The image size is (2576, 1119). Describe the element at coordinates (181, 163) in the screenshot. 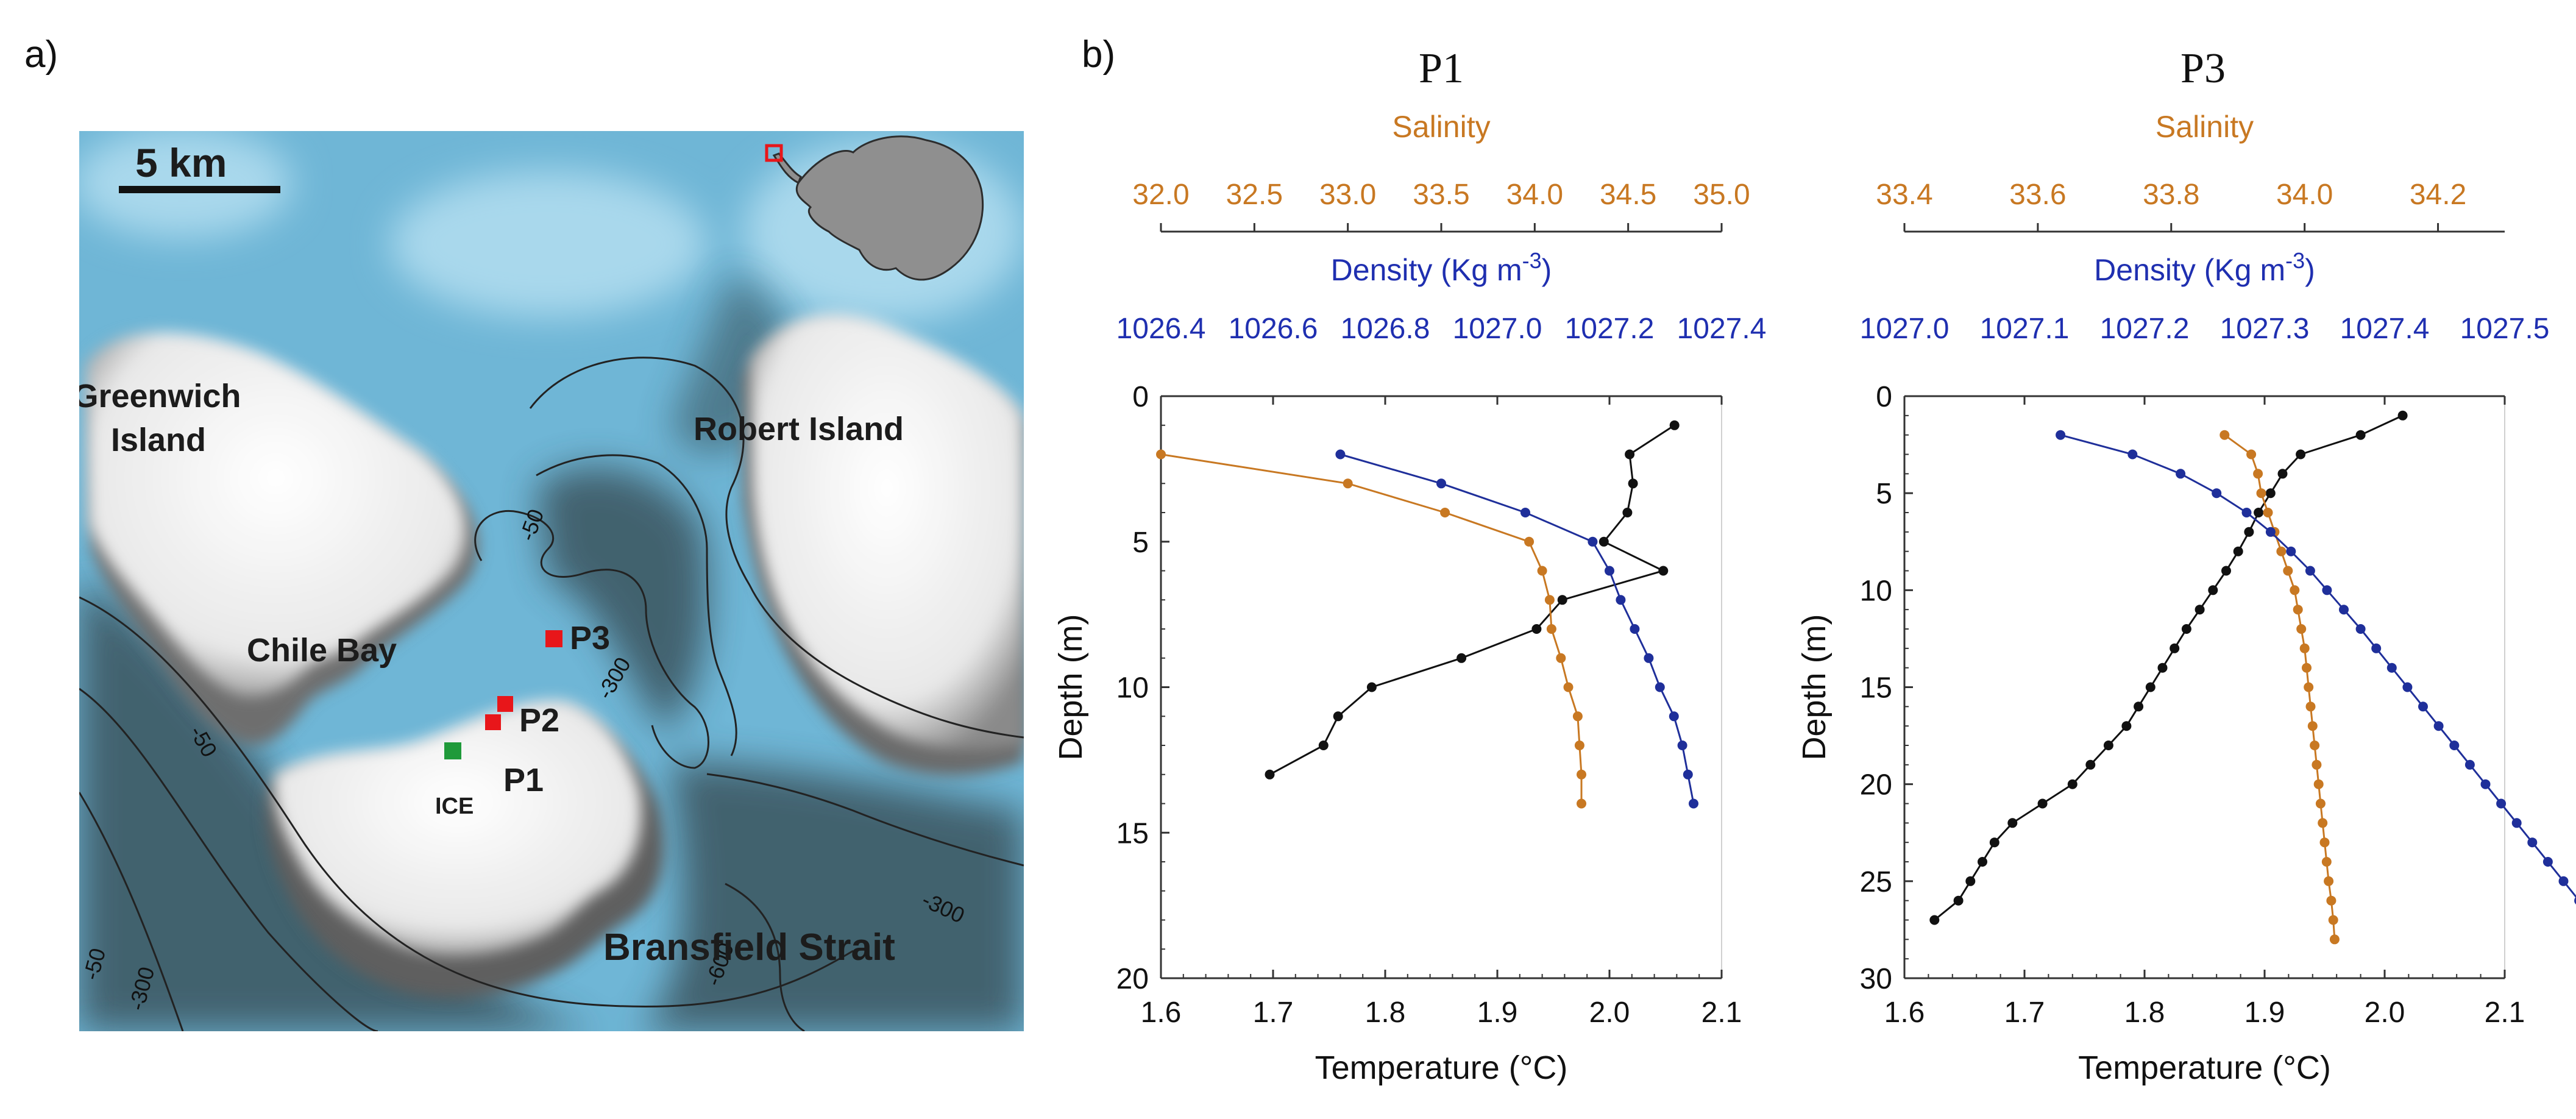

I see `scale-bar-label: 5 km` at that location.